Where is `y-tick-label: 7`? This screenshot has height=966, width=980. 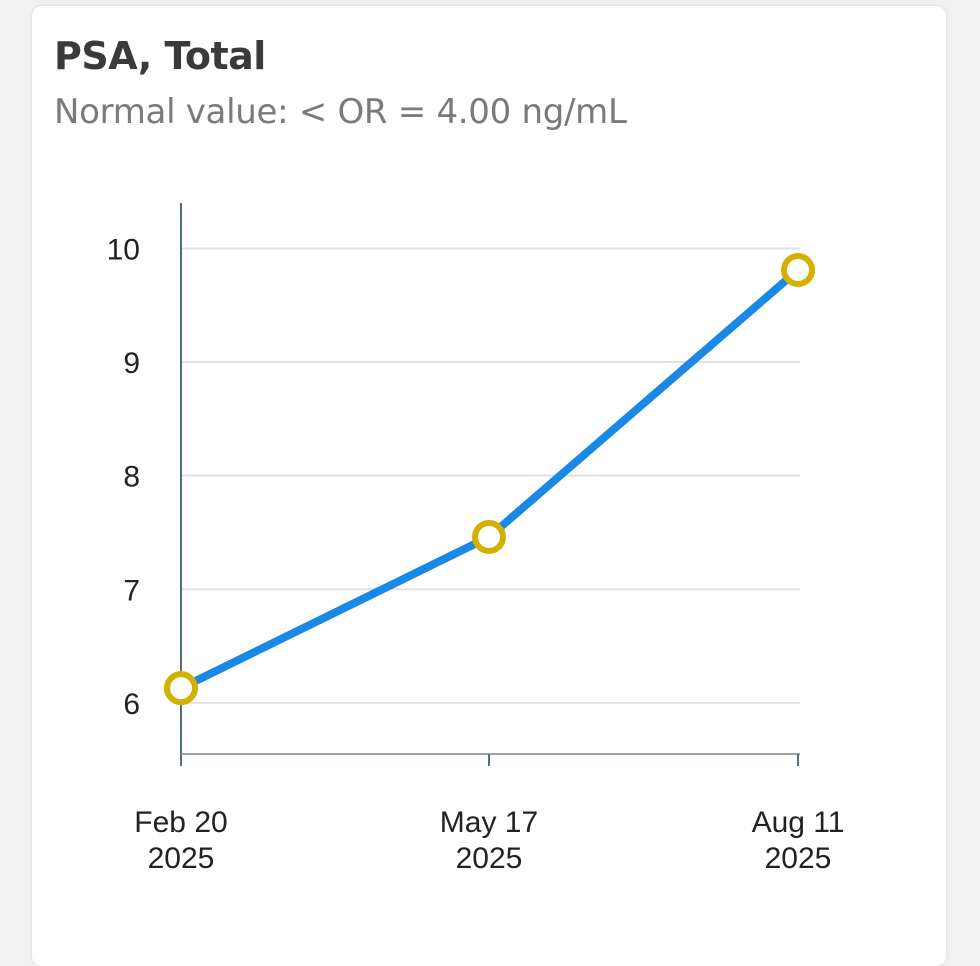 y-tick-label: 7 is located at coordinates (131, 590).